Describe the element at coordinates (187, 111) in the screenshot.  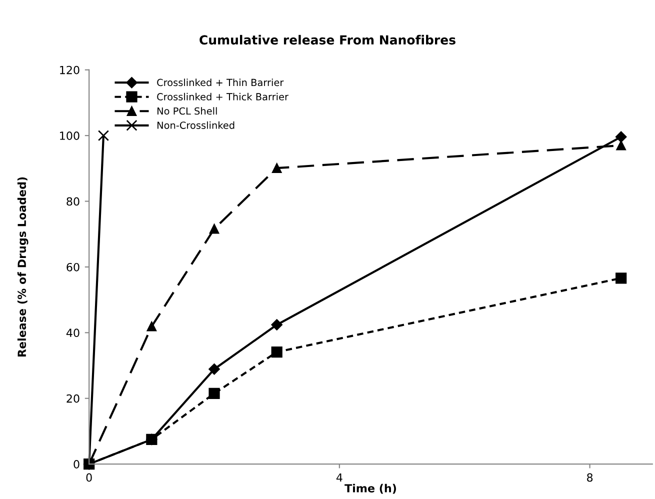
I see `legend-label: No PCL Shell` at that location.